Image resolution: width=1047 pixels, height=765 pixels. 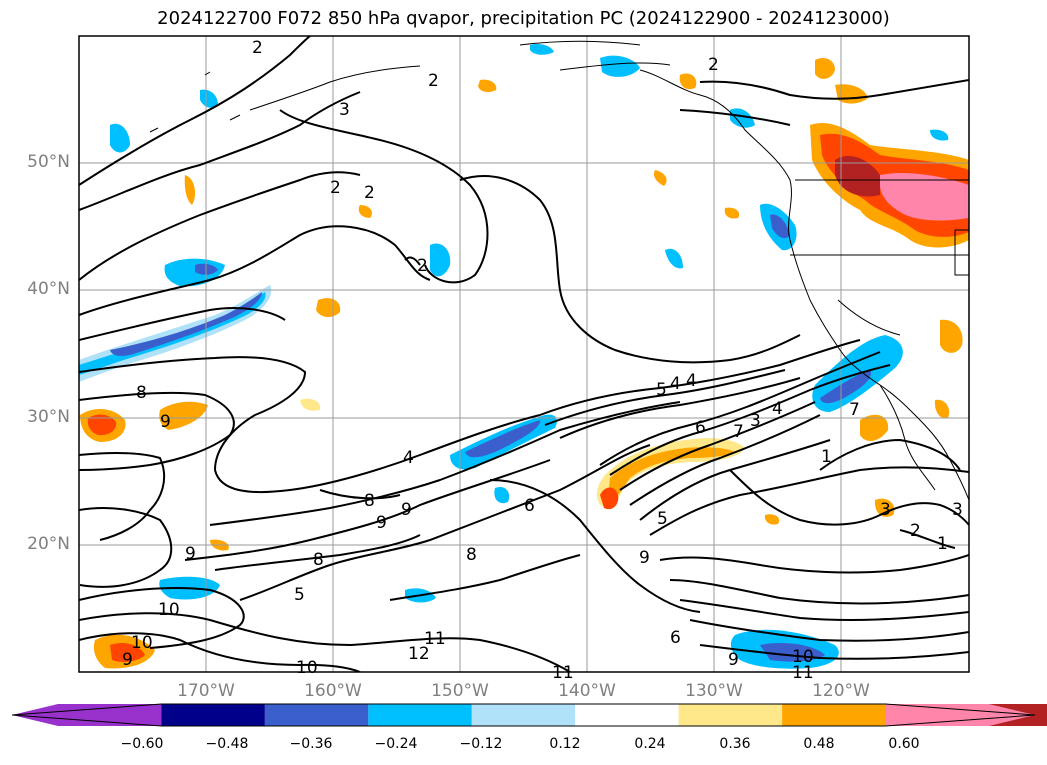 I want to click on colorbar-outline, so click(x=523, y=715).